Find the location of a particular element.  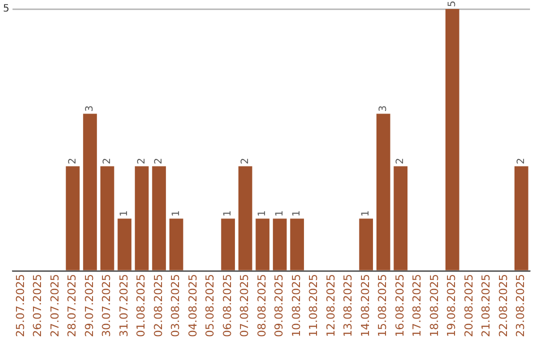

x-tick-label: 02.08.2025 is located at coordinates (158, 306).